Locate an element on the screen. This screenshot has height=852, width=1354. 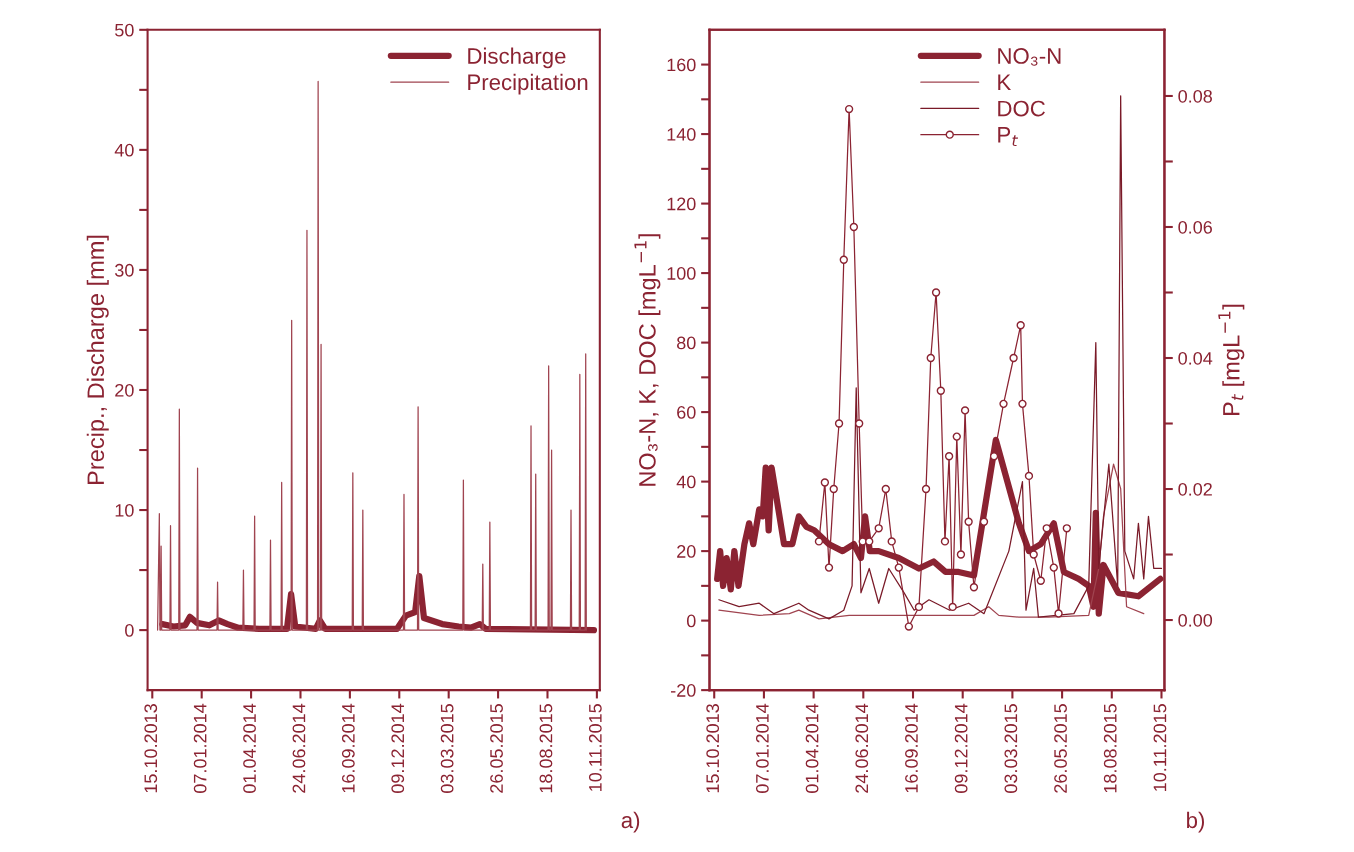
y2-tick-label: 0.04 is located at coordinates (1195, 358).